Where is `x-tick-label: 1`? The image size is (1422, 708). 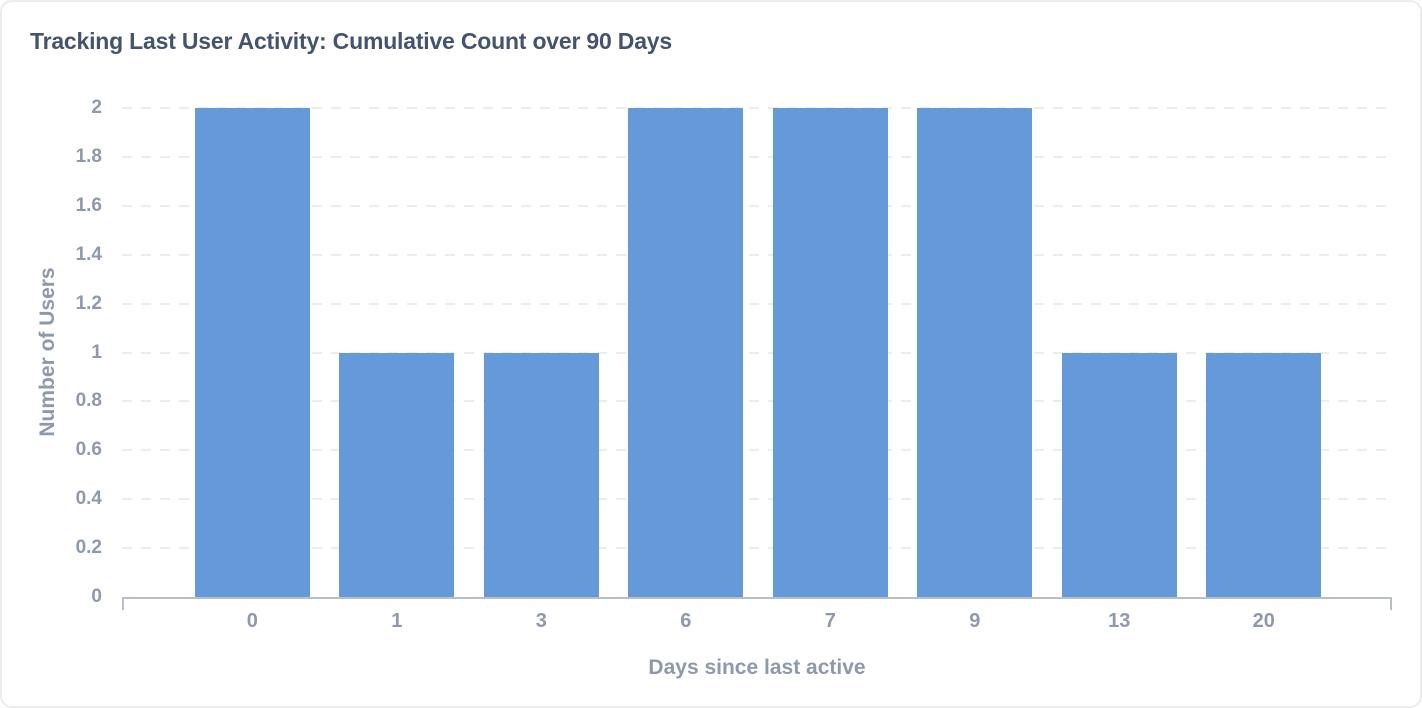
x-tick-label: 1 is located at coordinates (397, 621).